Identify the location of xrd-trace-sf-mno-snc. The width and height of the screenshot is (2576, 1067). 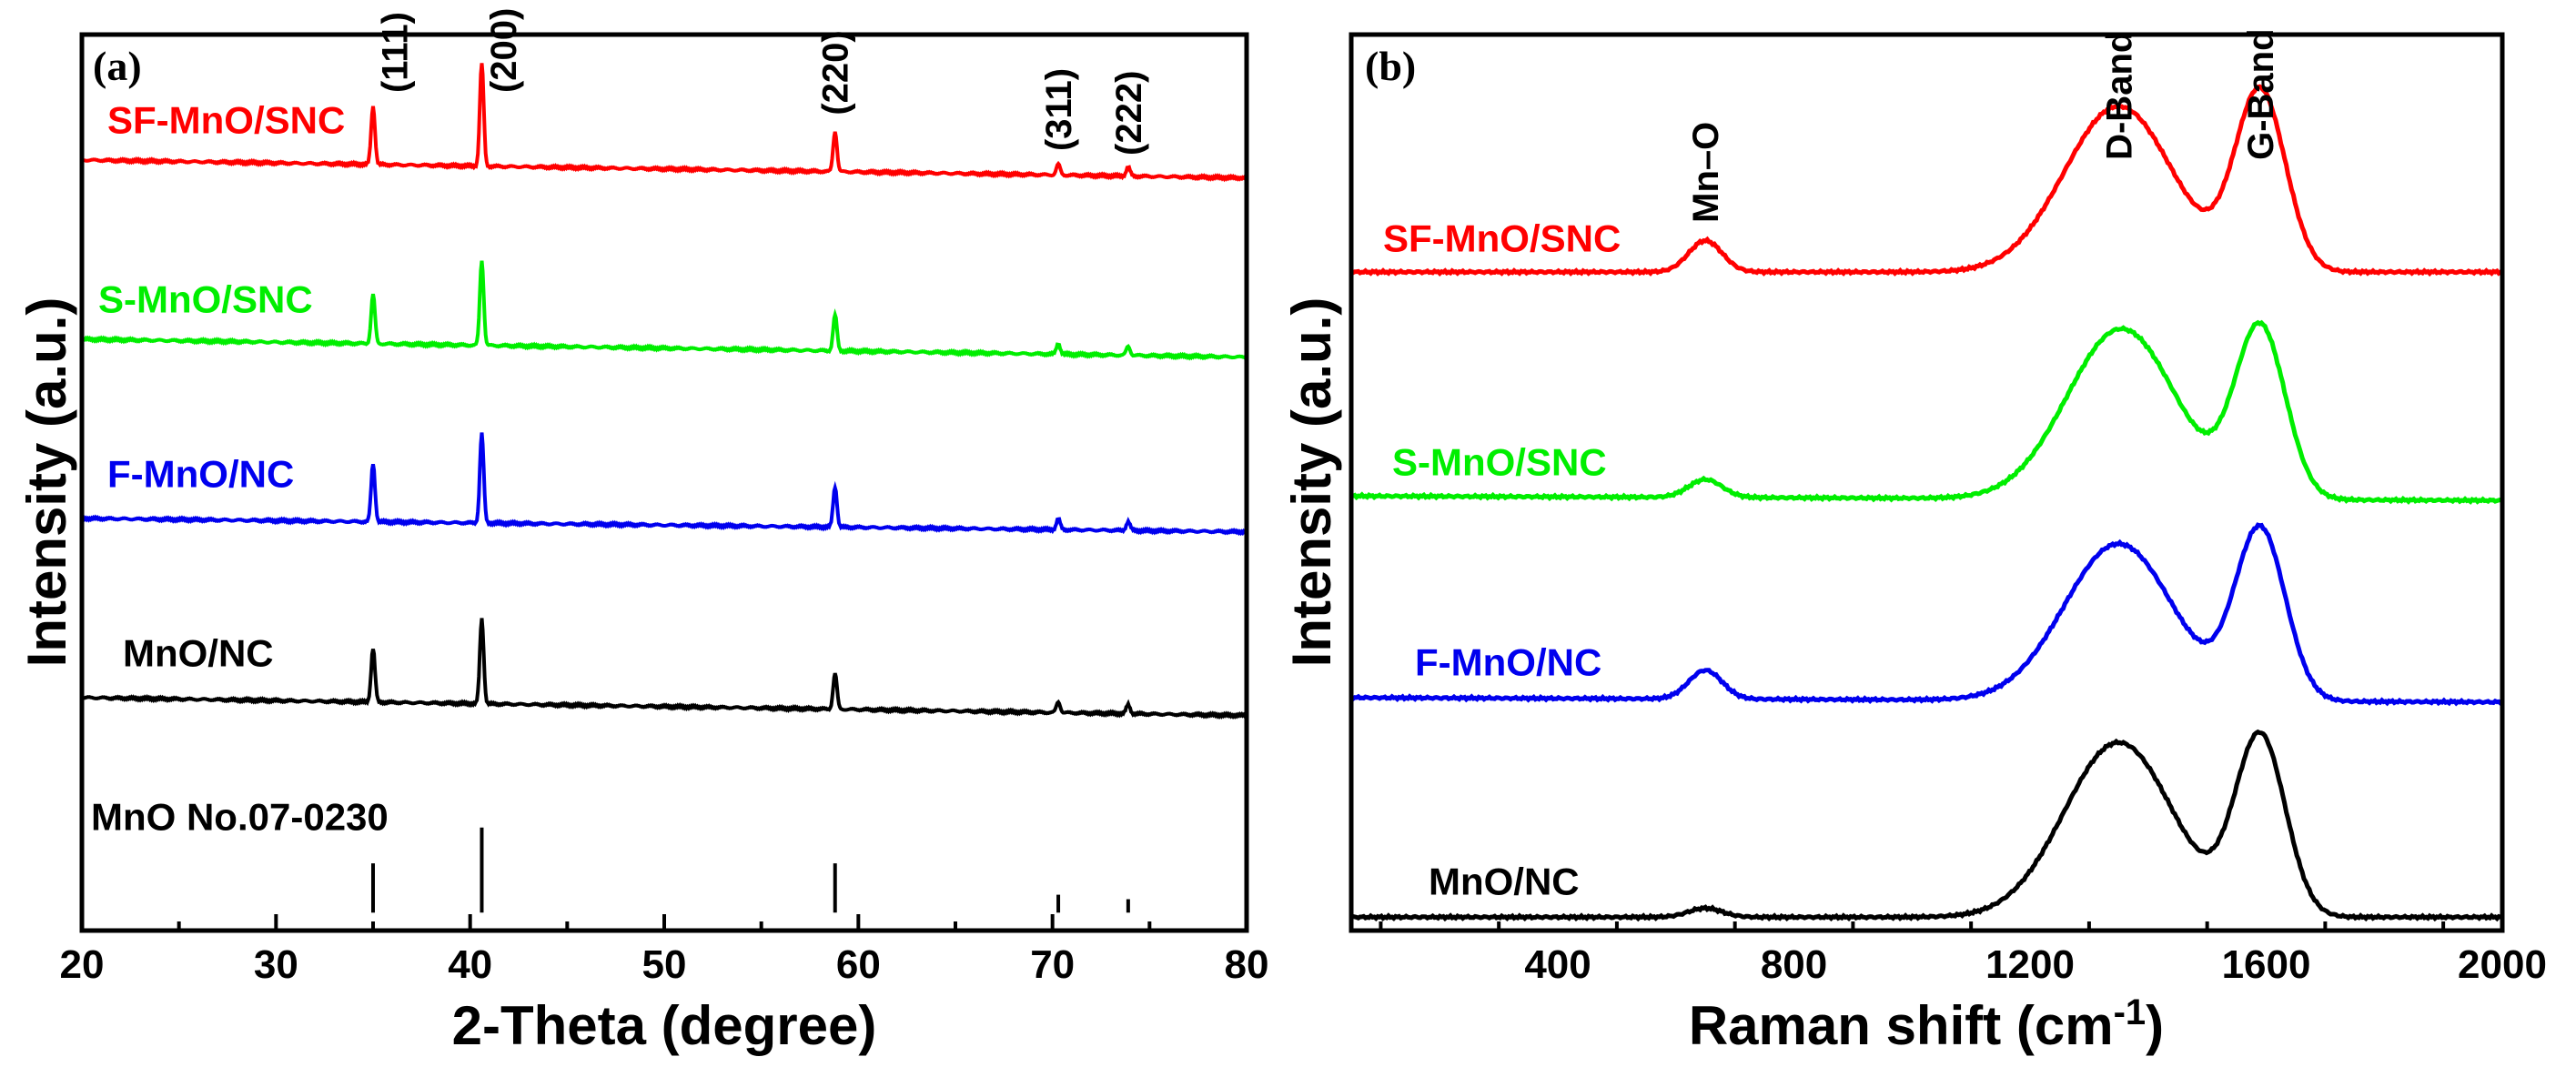
(664, 123).